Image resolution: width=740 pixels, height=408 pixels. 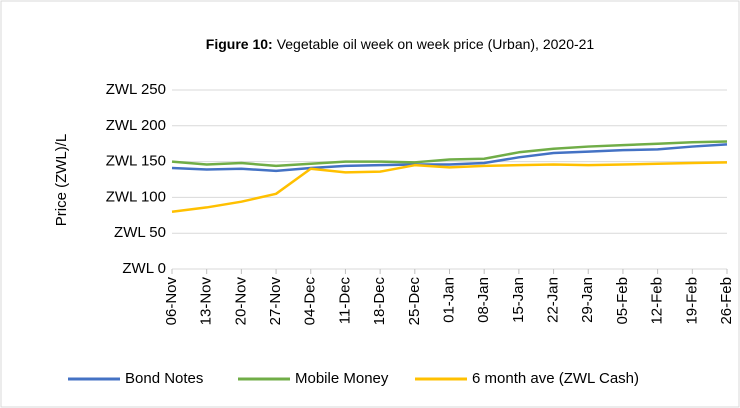 I want to click on x-tick-label: 26-Feb, so click(x=726, y=301).